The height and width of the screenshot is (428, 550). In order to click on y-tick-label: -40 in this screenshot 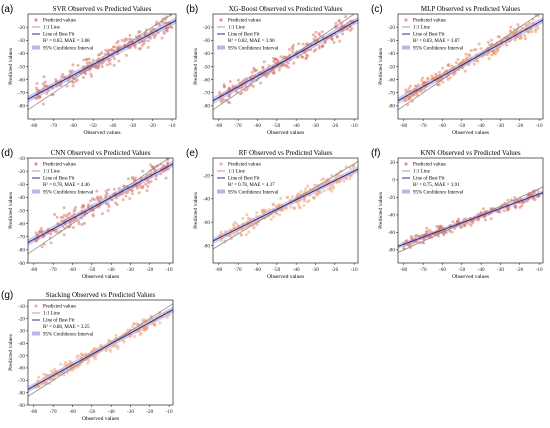, I will do `click(21, 54)`.